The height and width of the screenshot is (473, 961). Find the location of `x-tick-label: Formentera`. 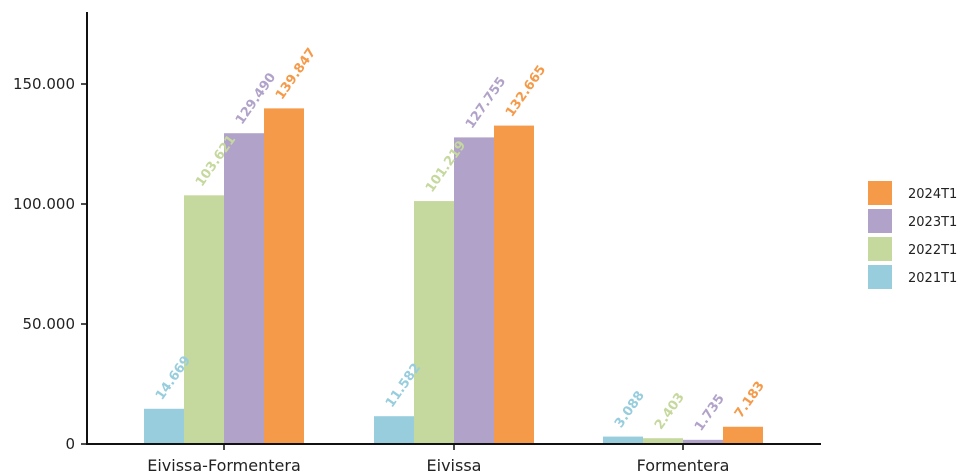

x-tick-label: Formentera is located at coordinates (683, 464).